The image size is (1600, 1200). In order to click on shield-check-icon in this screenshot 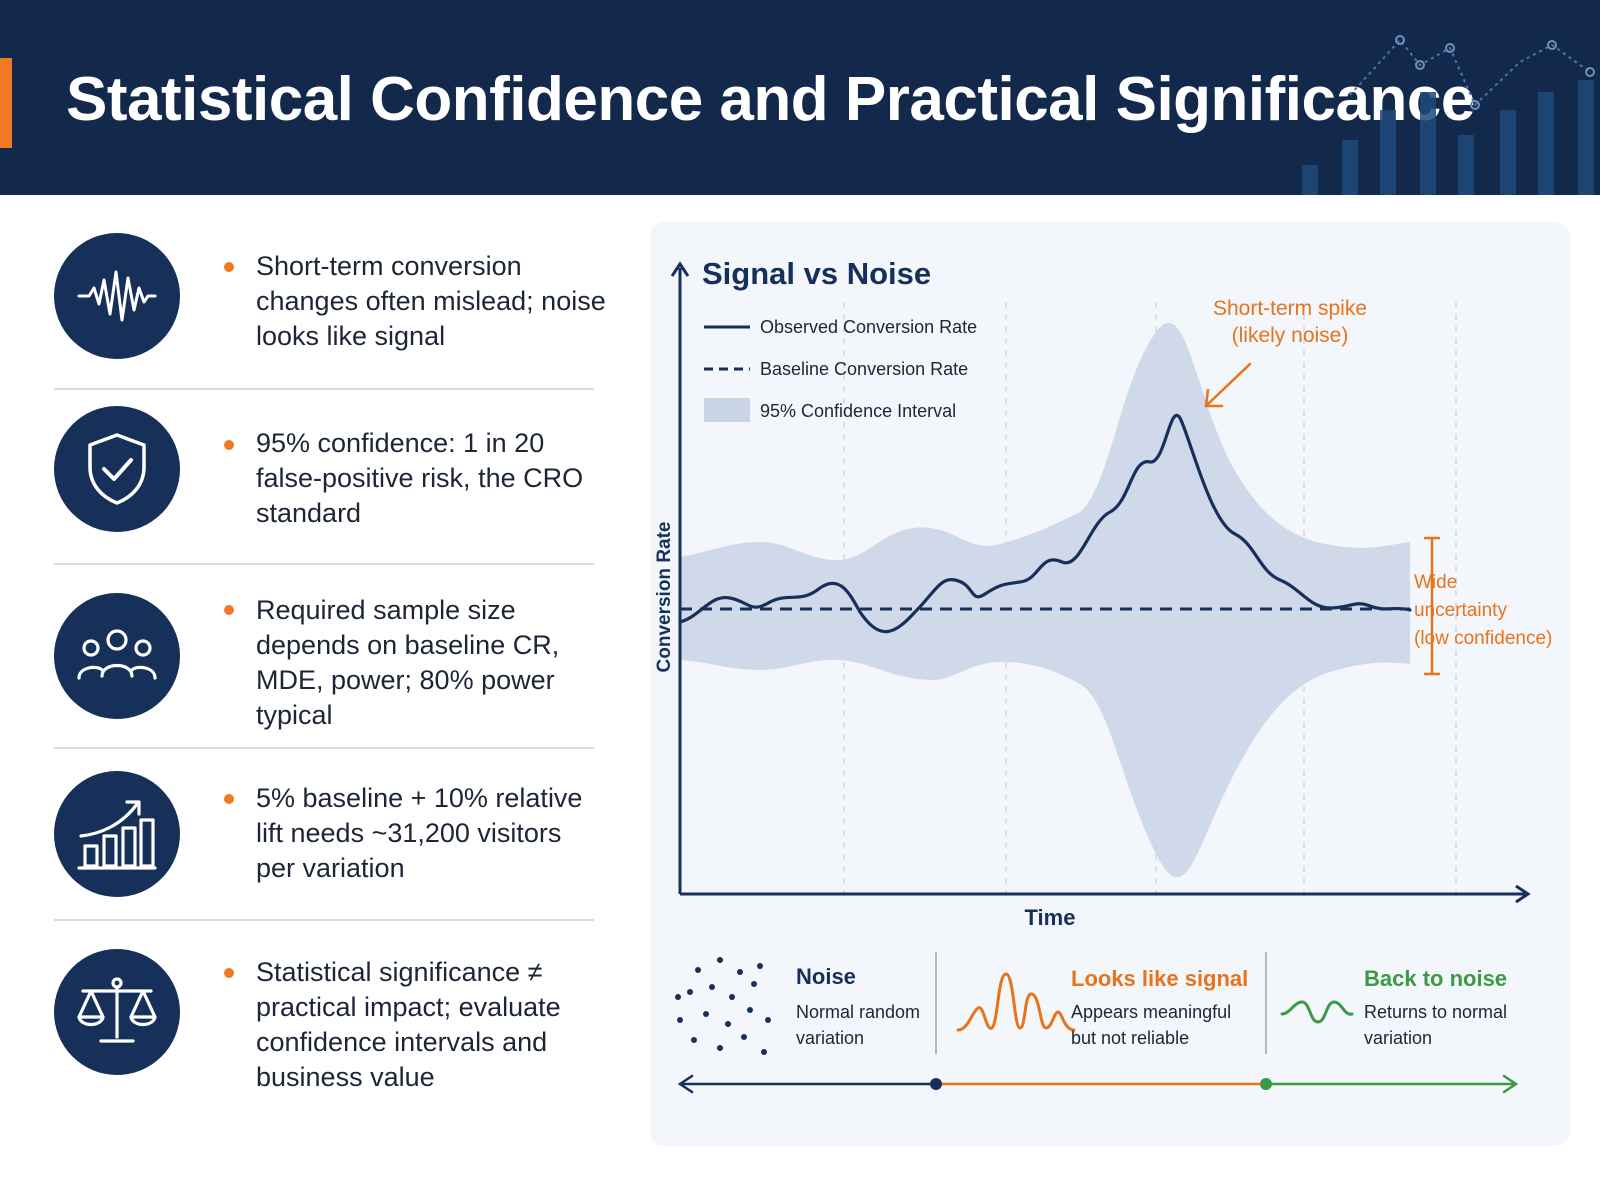, I will do `click(117, 469)`.